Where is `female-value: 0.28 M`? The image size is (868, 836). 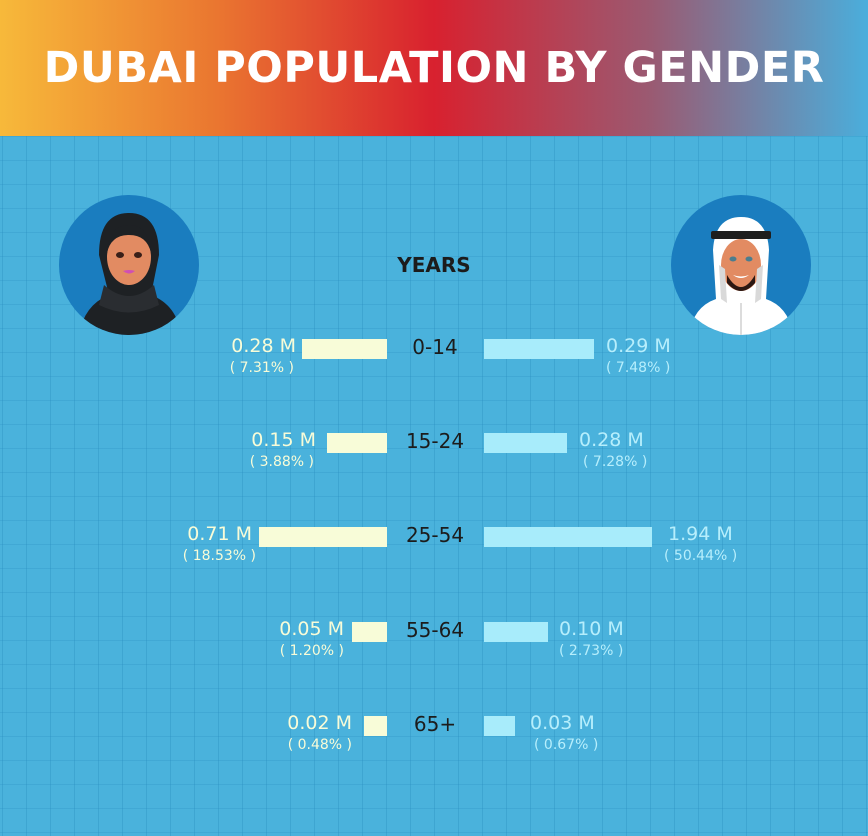 female-value: 0.28 M is located at coordinates (263, 346).